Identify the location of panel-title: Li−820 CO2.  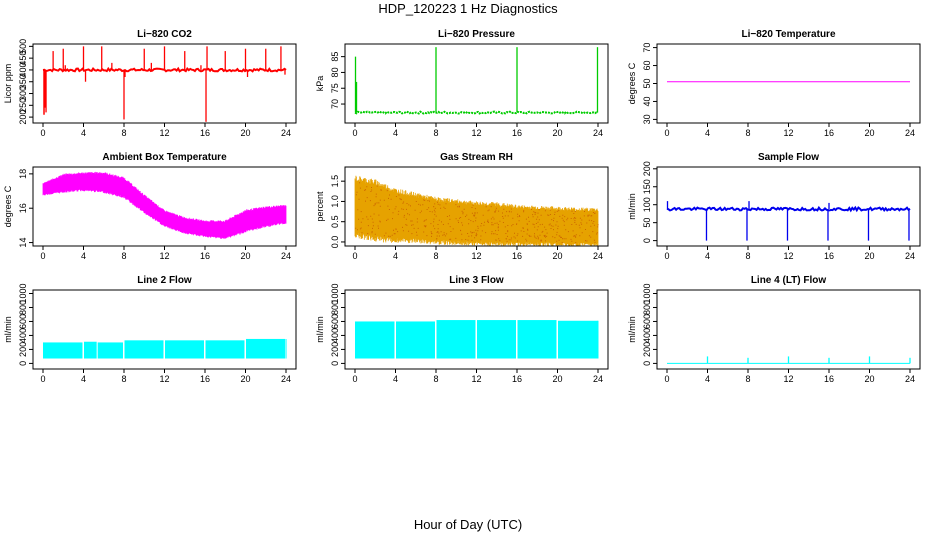
(164, 34).